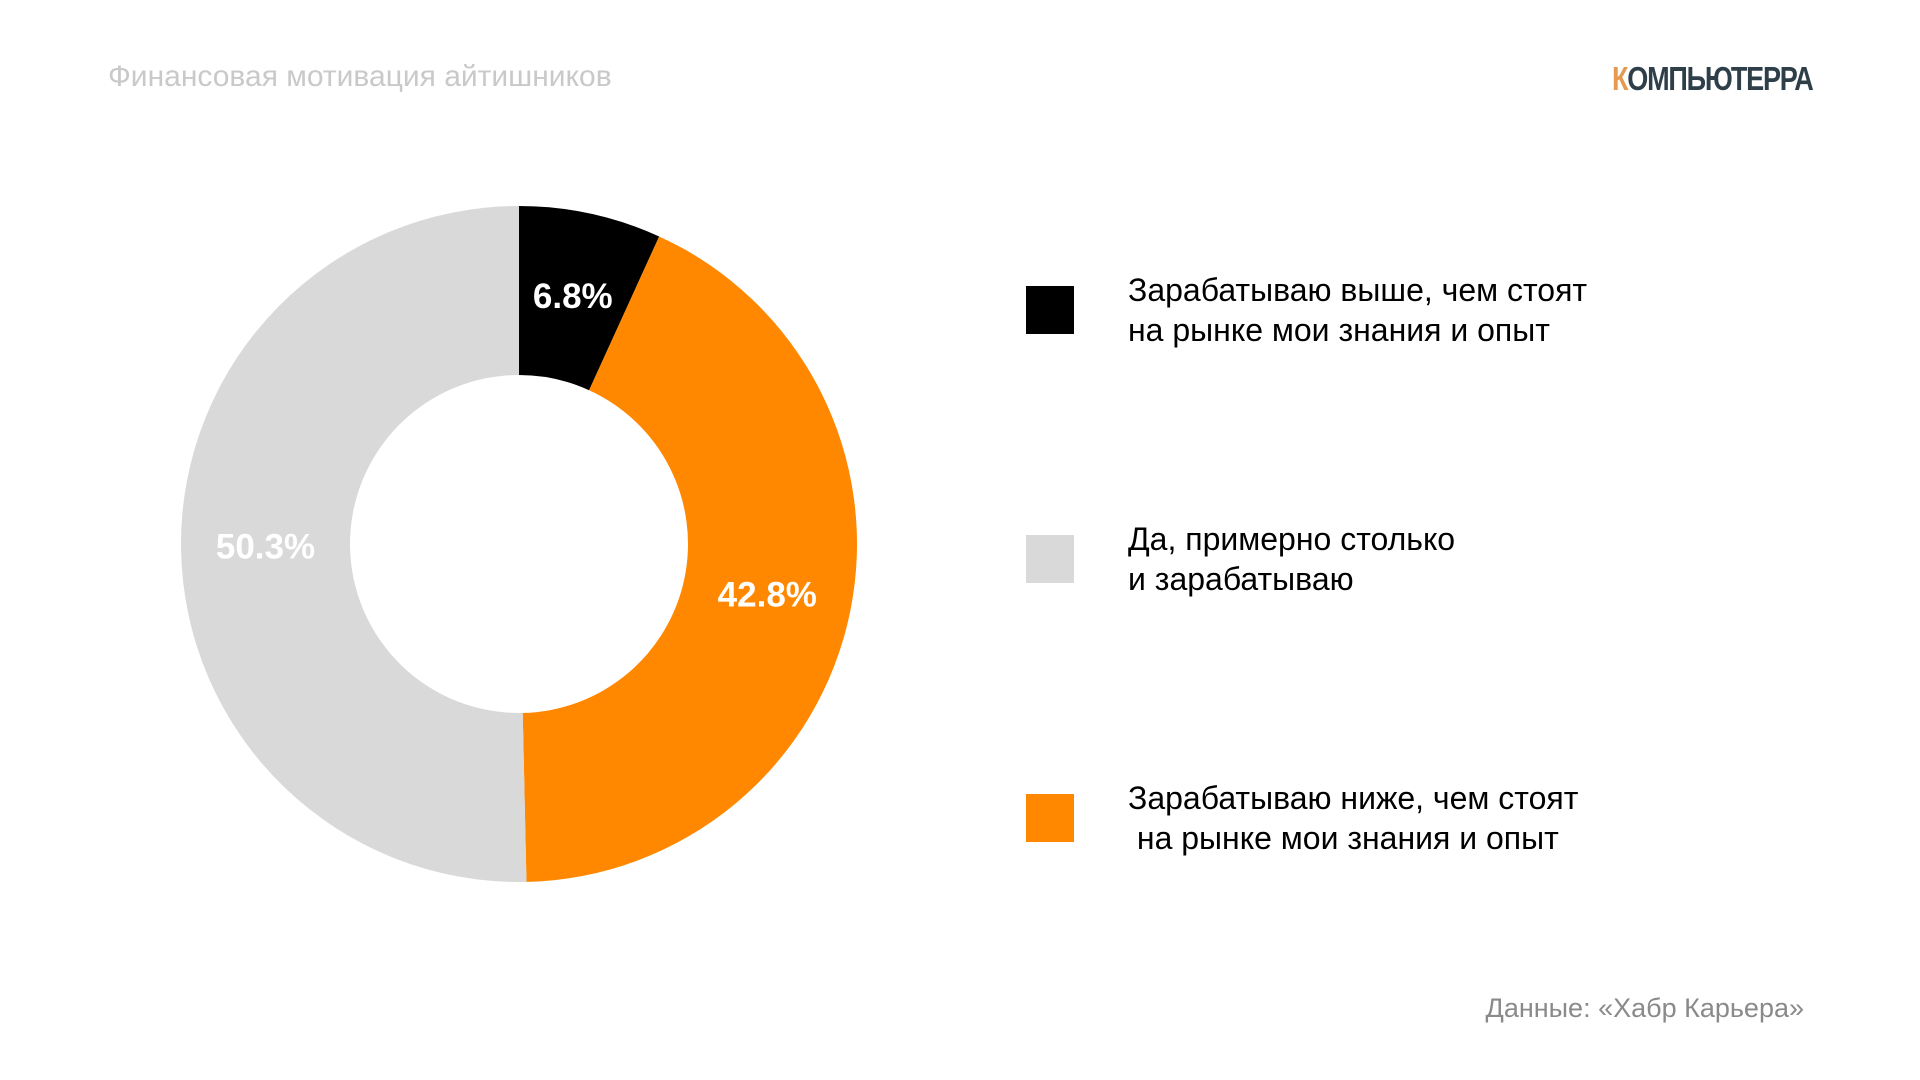  What do you see at coordinates (767, 595) in the screenshot?
I see `data-label: 42.8%` at bounding box center [767, 595].